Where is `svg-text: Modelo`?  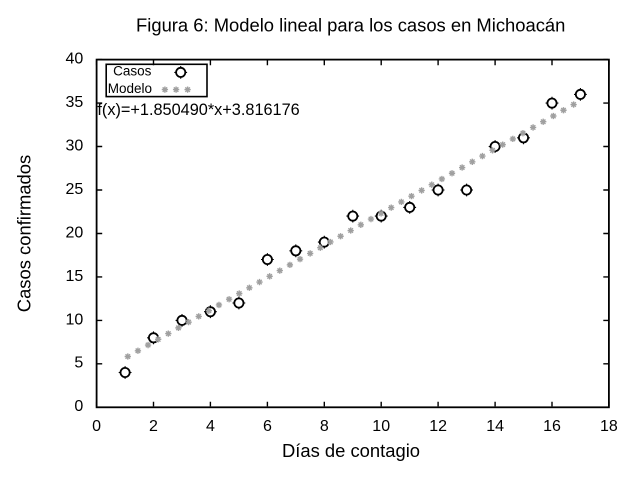 svg-text: Modelo is located at coordinates (130, 88).